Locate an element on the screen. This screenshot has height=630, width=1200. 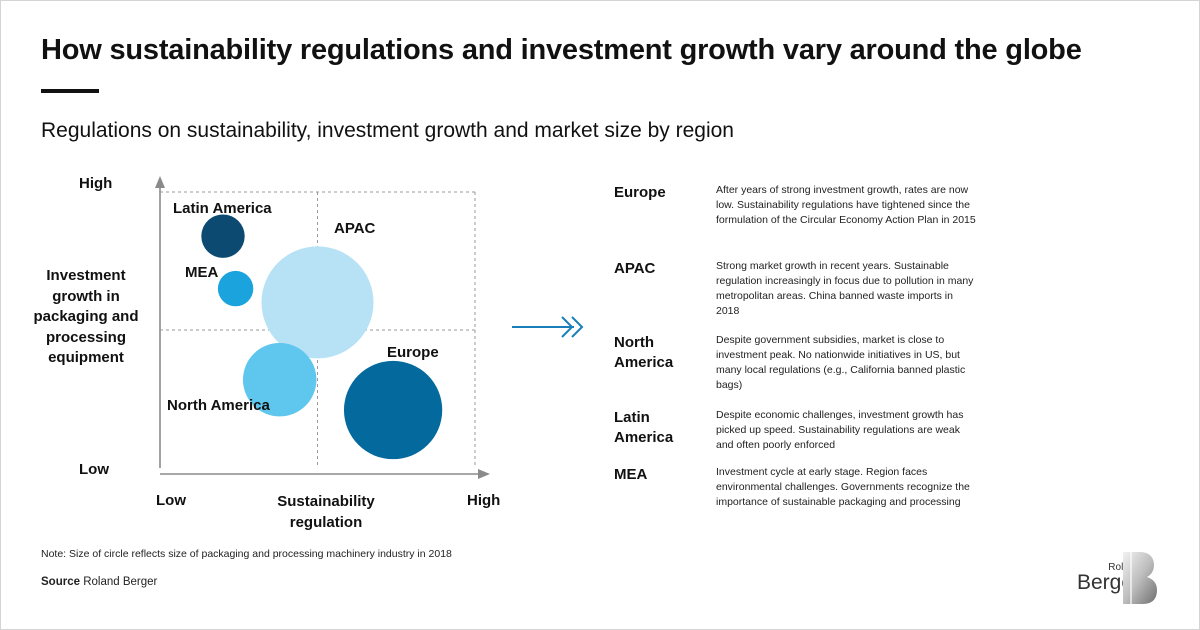
bubble-europe is located at coordinates (393, 410).